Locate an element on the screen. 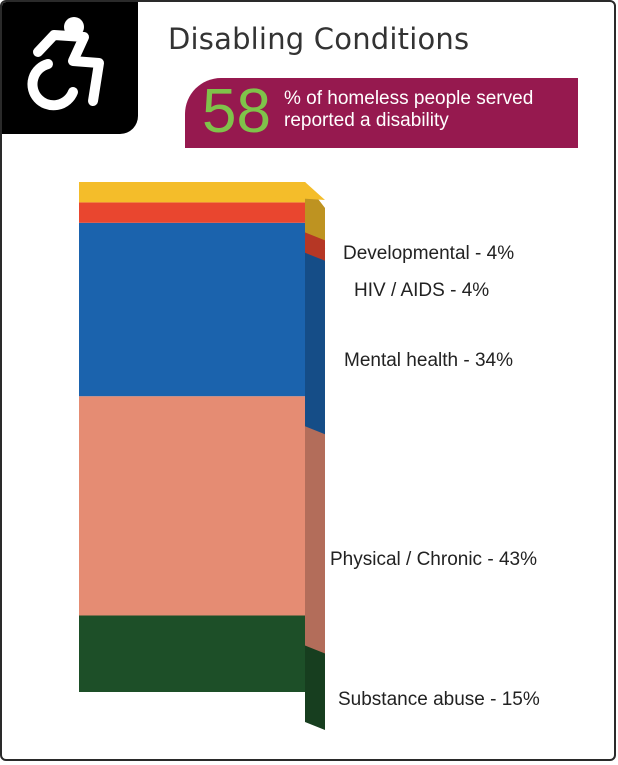  bar-mental-health-front is located at coordinates (192, 309).